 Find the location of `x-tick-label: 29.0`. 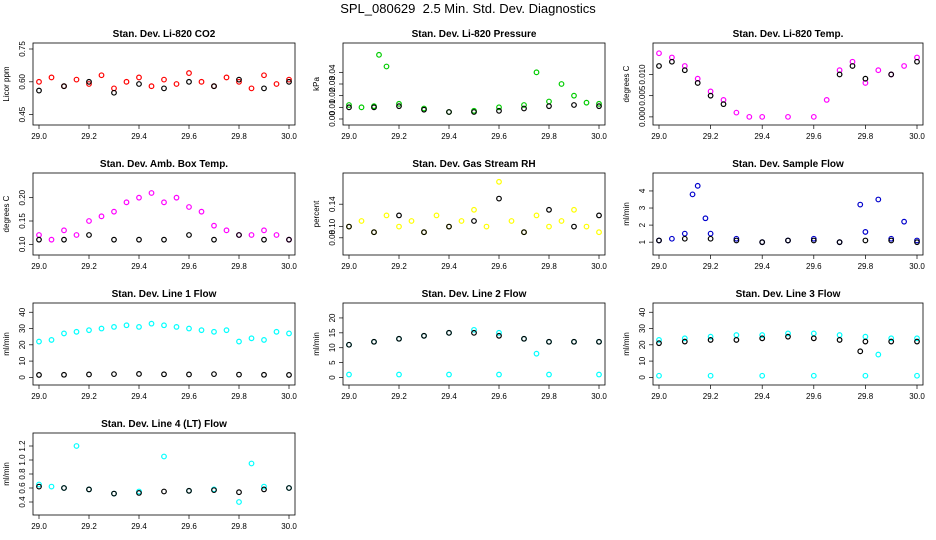

x-tick-label: 29.0 is located at coordinates (349, 136).